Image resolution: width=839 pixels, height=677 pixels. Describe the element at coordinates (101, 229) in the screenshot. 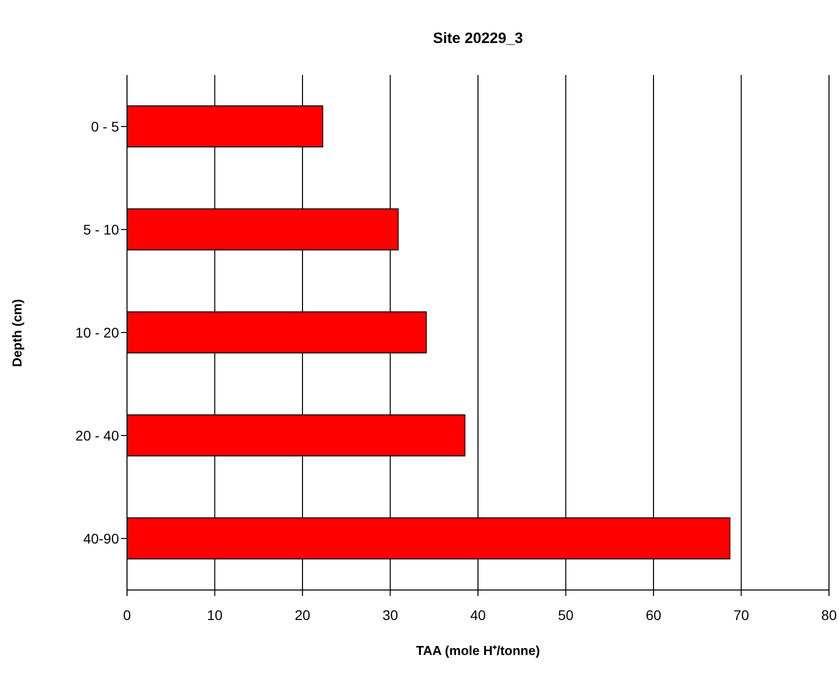

I see `y-tick-label: 5 - 10` at that location.